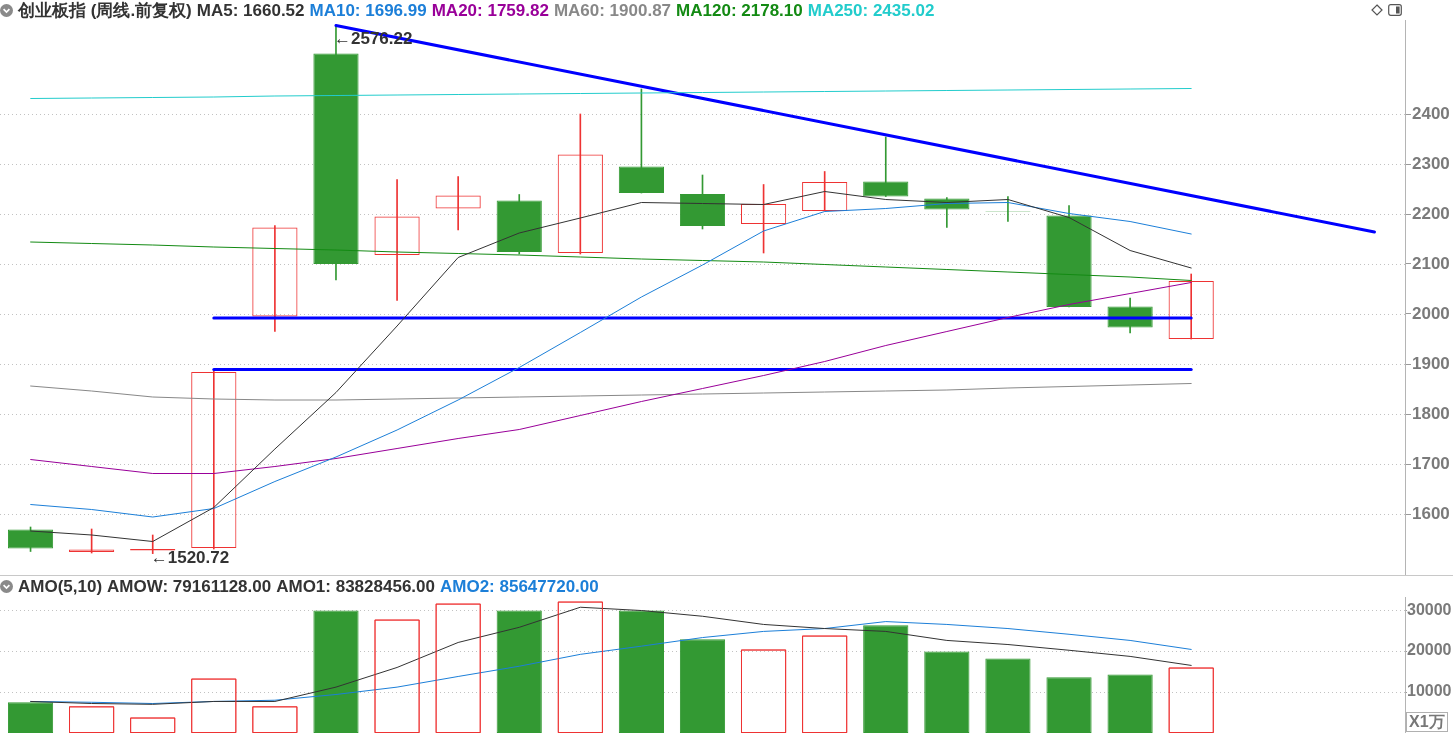  Describe the element at coordinates (612, 10) in the screenshot. I see `text: MA60: 1900.87` at that location.